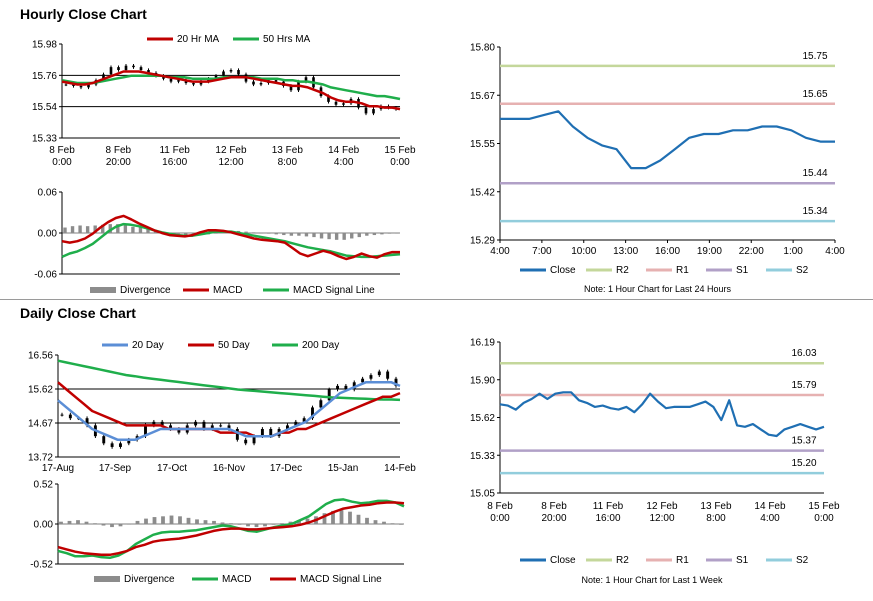  Describe the element at coordinates (229, 409) in the screenshot. I see `daily-price-50day-line` at that location.